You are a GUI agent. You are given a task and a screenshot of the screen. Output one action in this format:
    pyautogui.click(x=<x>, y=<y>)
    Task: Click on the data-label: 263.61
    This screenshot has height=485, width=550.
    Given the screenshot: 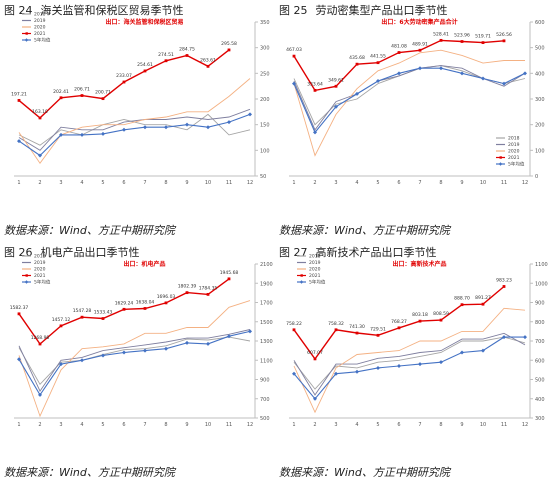 What is the action you would take?
    pyautogui.click(x=208, y=60)
    